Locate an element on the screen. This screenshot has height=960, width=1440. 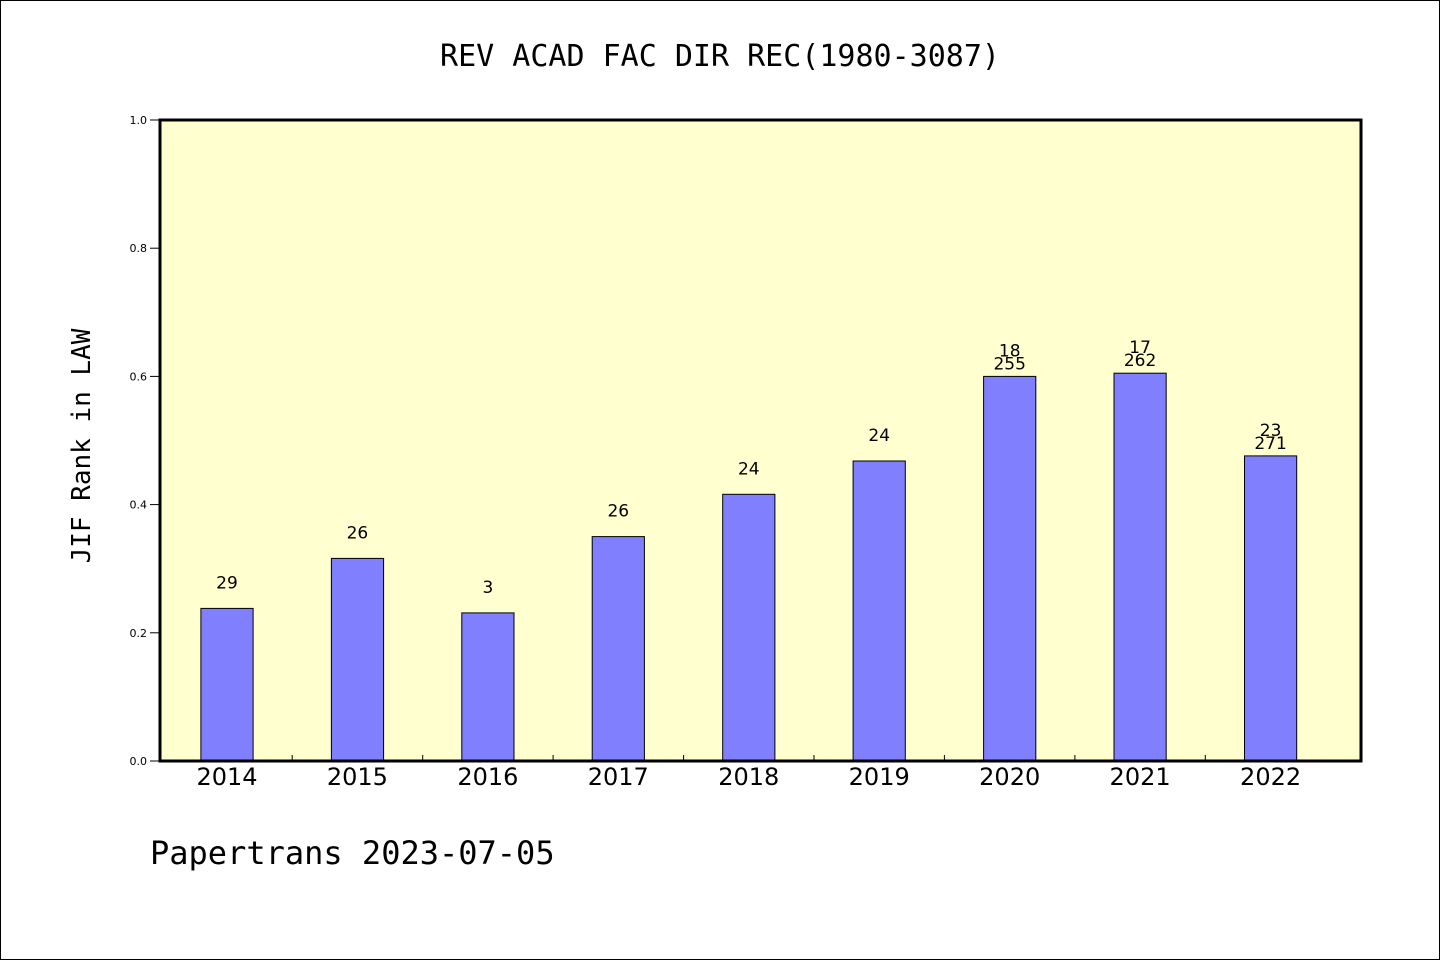
bar-label-2018: 24 is located at coordinates (749, 469).